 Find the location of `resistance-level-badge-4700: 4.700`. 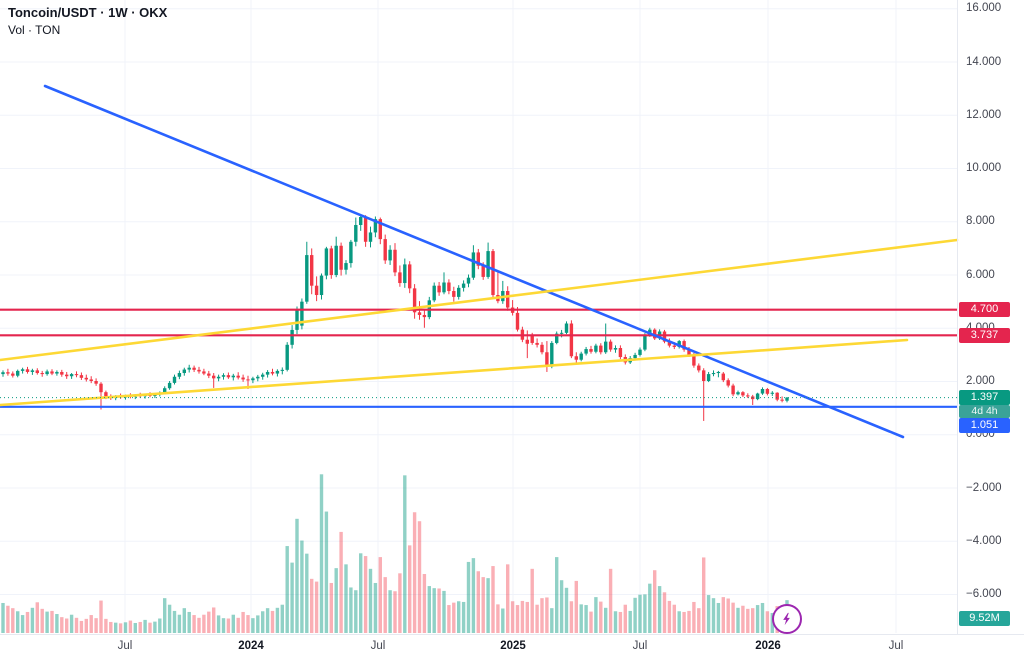

resistance-level-badge-4700: 4.700 is located at coordinates (984, 309).